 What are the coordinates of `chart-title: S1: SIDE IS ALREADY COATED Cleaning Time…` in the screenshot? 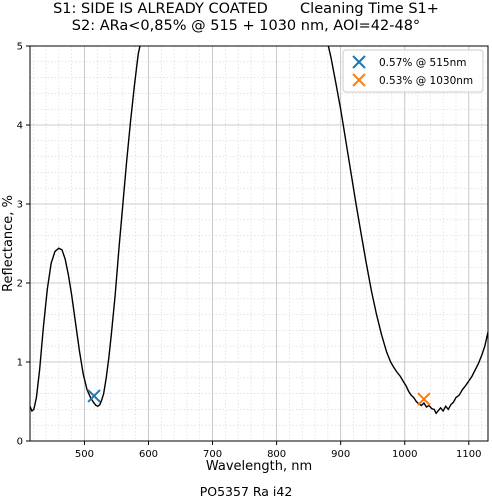 It's located at (246, 9).